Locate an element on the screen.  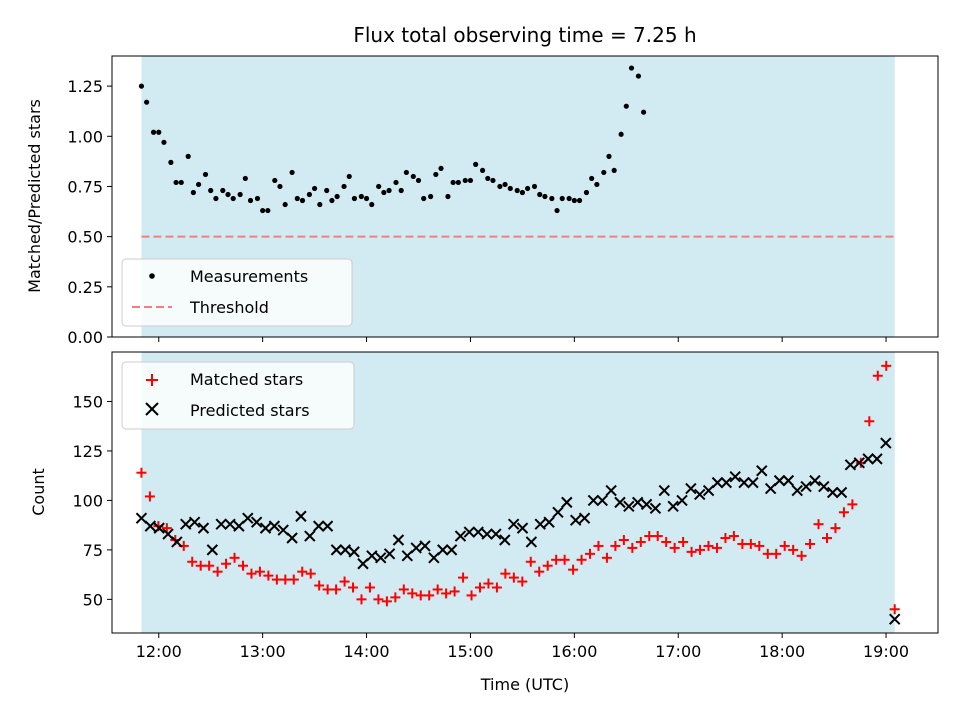
x-axis-label: Time (UTC) is located at coordinates (524, 684).